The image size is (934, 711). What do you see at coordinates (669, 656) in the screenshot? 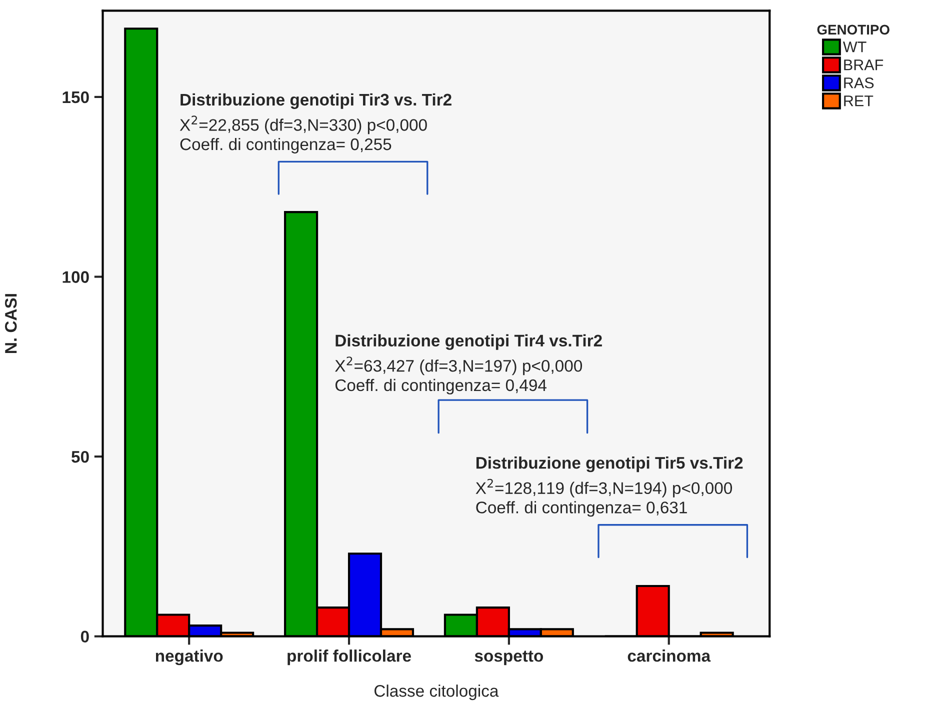
I see `x-tick-label: carcinoma` at bounding box center [669, 656].